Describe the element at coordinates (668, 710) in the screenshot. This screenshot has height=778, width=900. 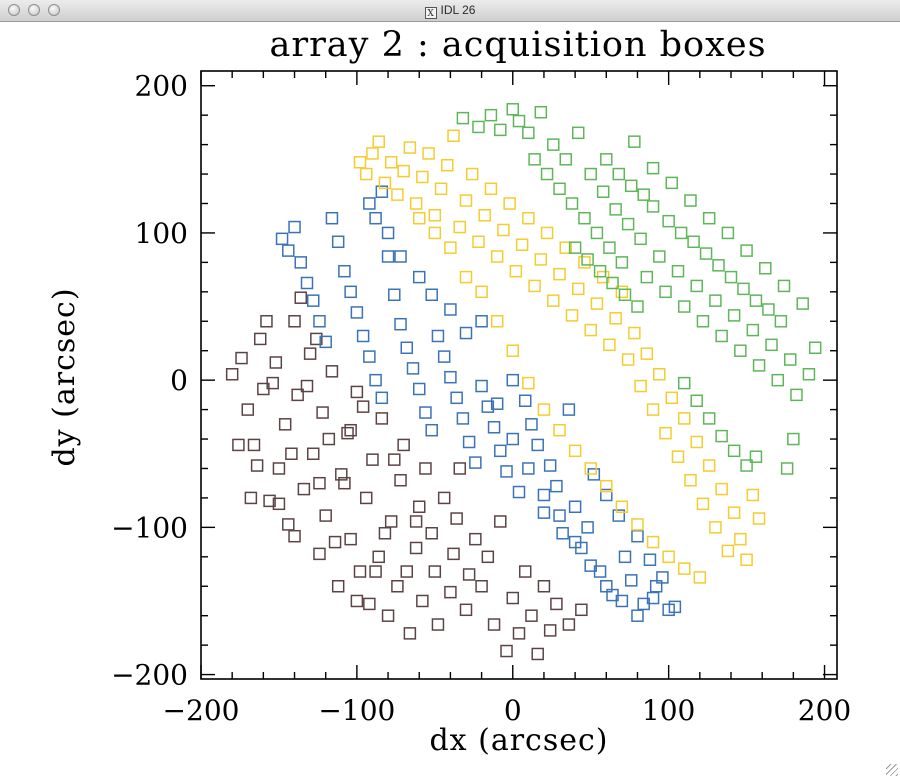
I see `x-tick-label: 100` at that location.